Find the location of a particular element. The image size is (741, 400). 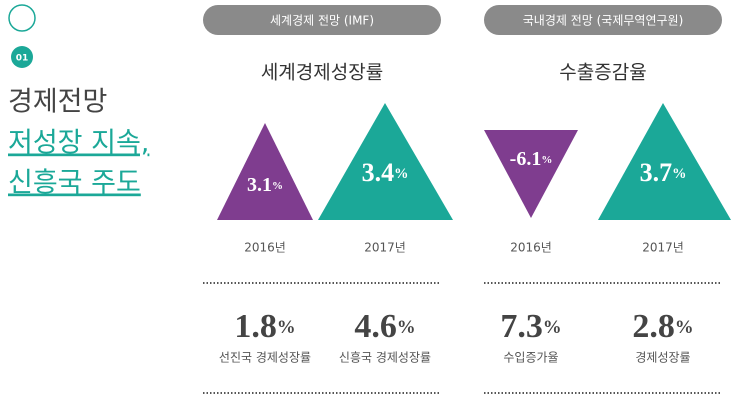

stat-label: 선진국 경제성장률 is located at coordinates (265, 358).